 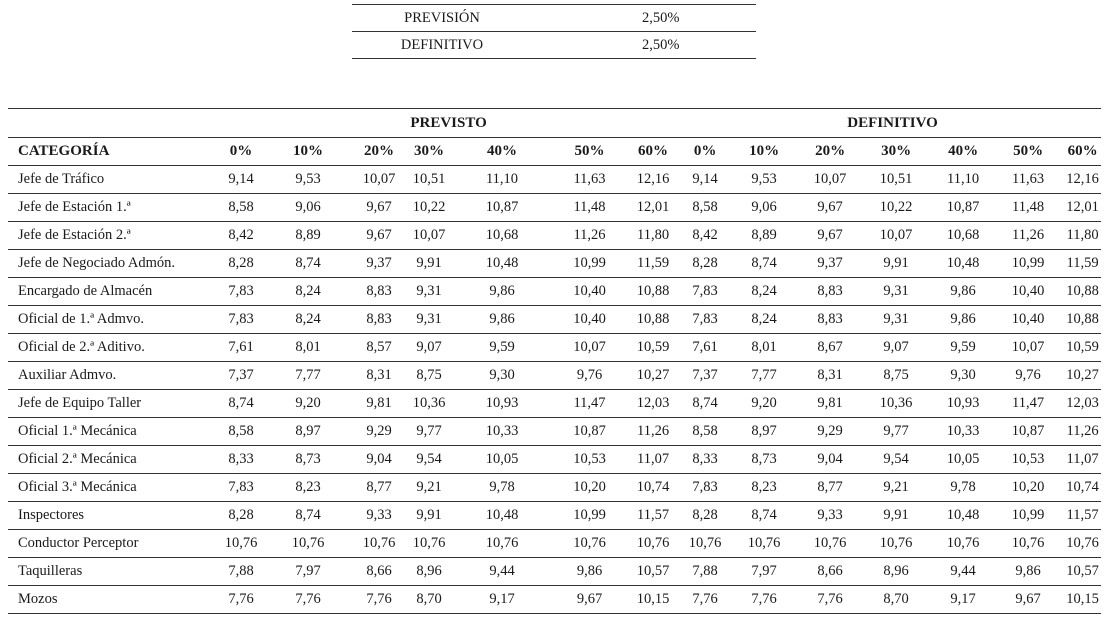 I want to click on value-cell: 10,88, so click(x=653, y=291).